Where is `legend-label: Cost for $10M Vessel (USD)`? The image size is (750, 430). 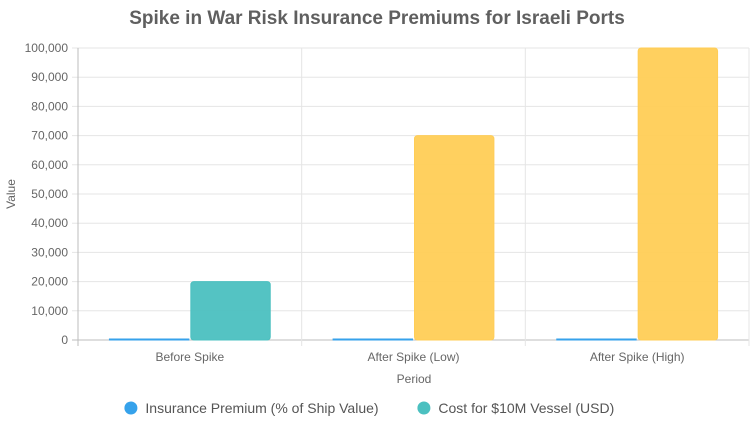 legend-label: Cost for $10M Vessel (USD) is located at coordinates (526, 408).